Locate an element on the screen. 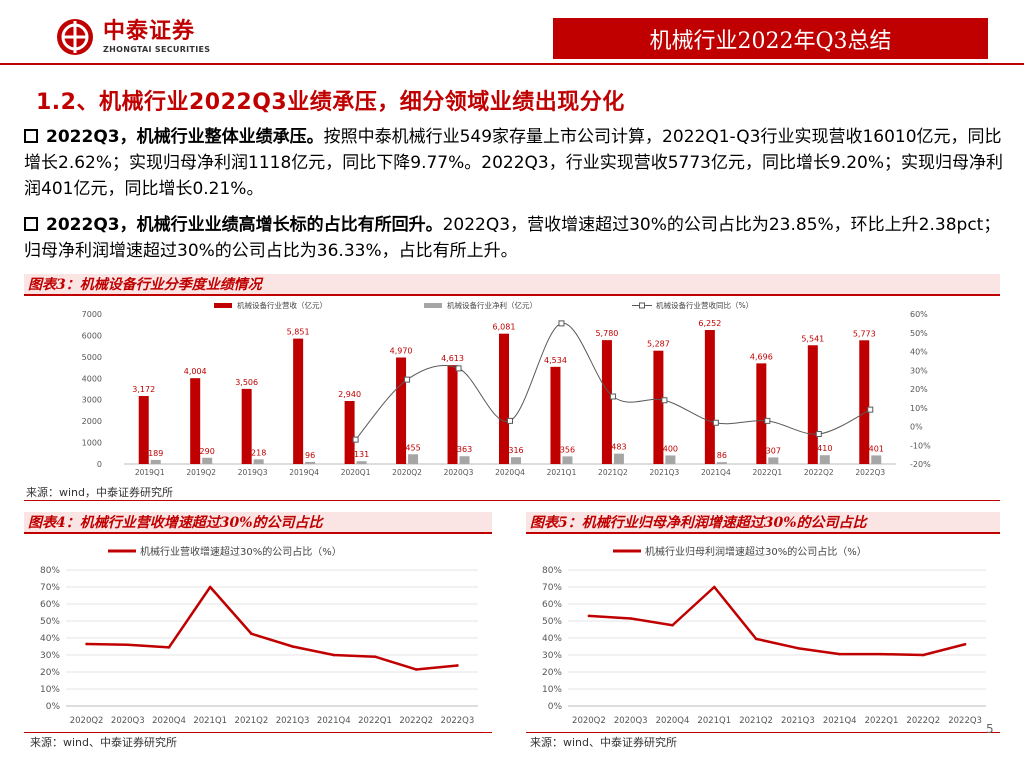 The height and width of the screenshot is (768, 1024). y-right-tick-label: 20% is located at coordinates (919, 389).